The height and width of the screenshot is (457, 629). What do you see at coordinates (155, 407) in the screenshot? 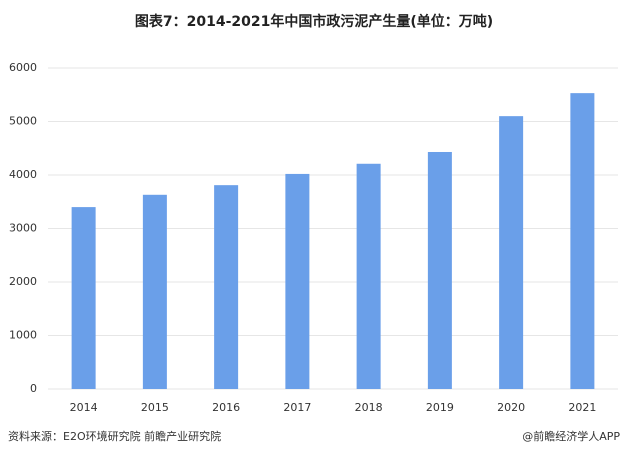
I see `x-tick-label: 2015` at bounding box center [155, 407].